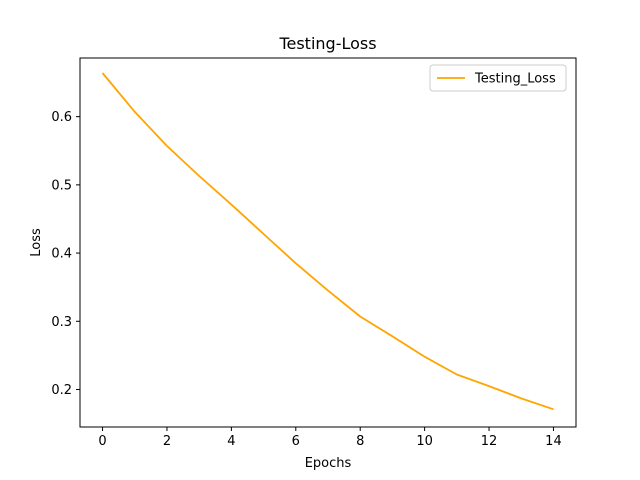 The image size is (640, 480). I want to click on x-tick-label: 4, so click(231, 441).